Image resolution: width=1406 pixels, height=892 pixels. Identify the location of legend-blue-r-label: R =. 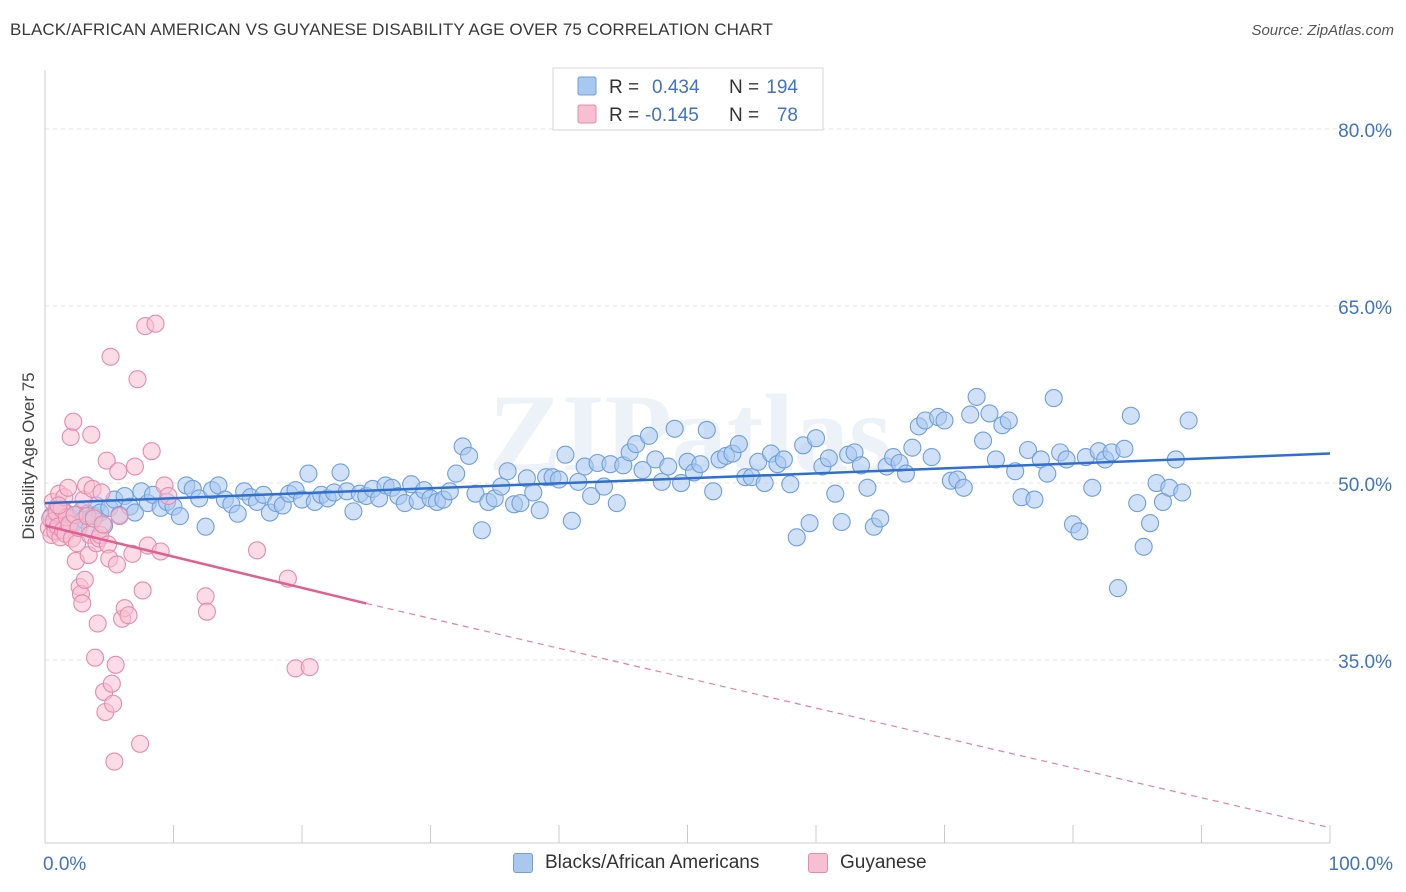
(624, 87).